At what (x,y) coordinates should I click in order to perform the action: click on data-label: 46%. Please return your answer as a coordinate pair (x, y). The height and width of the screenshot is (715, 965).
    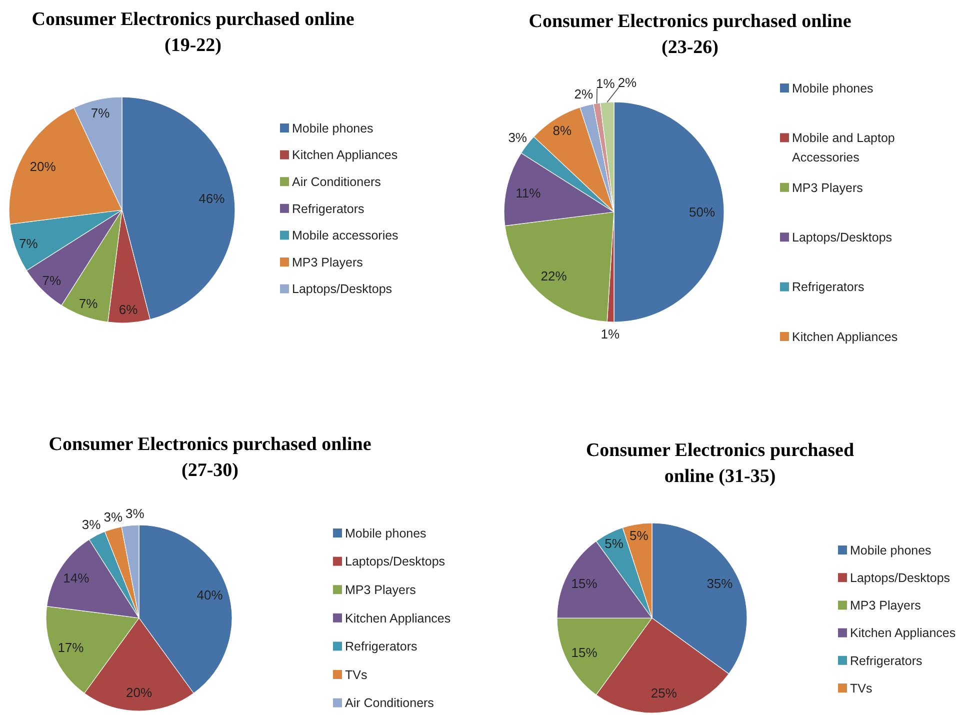
    Looking at the image, I should click on (212, 198).